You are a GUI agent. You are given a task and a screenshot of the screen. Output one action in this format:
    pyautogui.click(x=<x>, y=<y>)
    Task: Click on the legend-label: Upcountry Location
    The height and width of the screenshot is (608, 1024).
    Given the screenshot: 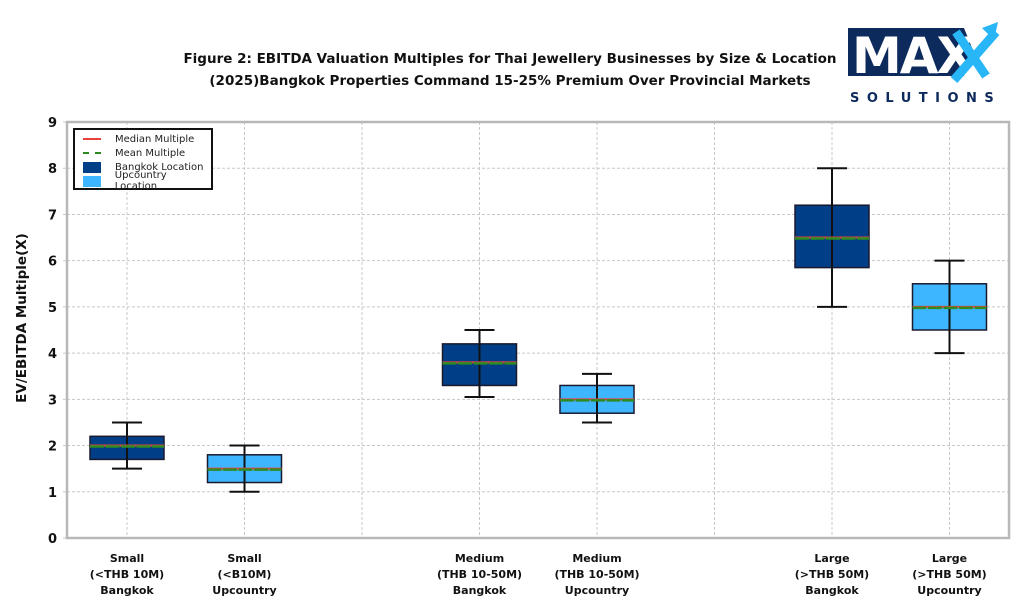 What is the action you would take?
    pyautogui.click(x=140, y=181)
    